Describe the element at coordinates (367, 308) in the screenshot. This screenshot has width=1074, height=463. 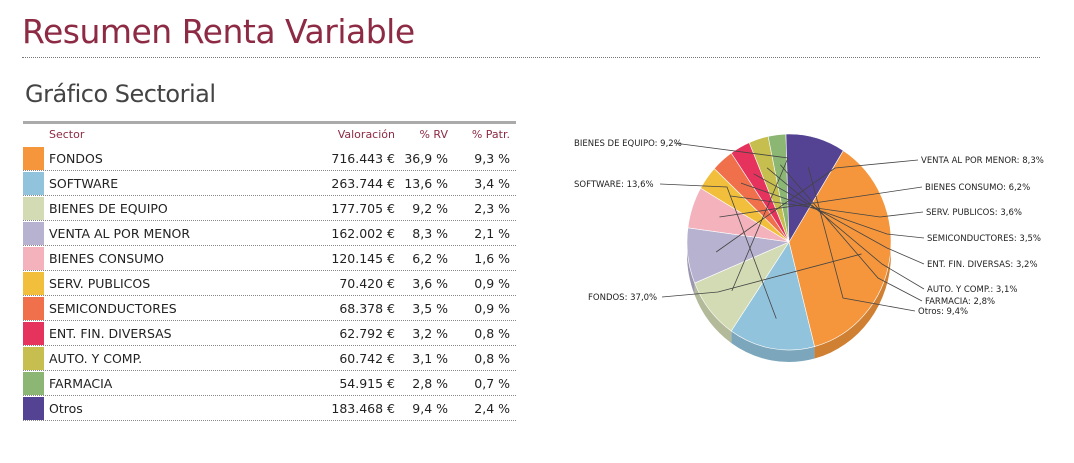
I see `valoracion-cell: 68.378 €` at that location.